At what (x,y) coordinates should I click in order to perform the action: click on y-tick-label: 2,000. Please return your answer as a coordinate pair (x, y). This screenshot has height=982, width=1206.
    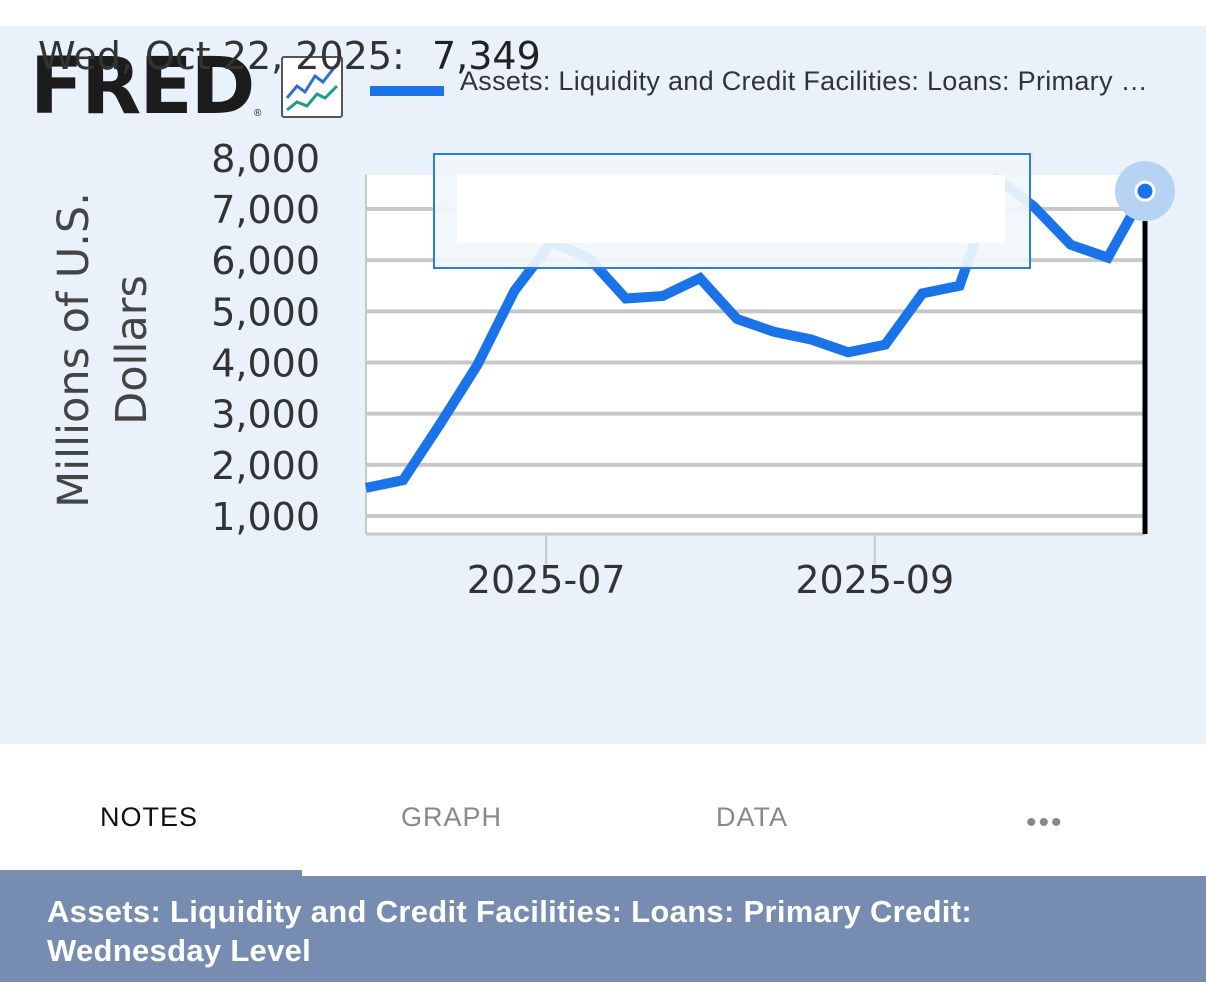
    Looking at the image, I should click on (265, 466).